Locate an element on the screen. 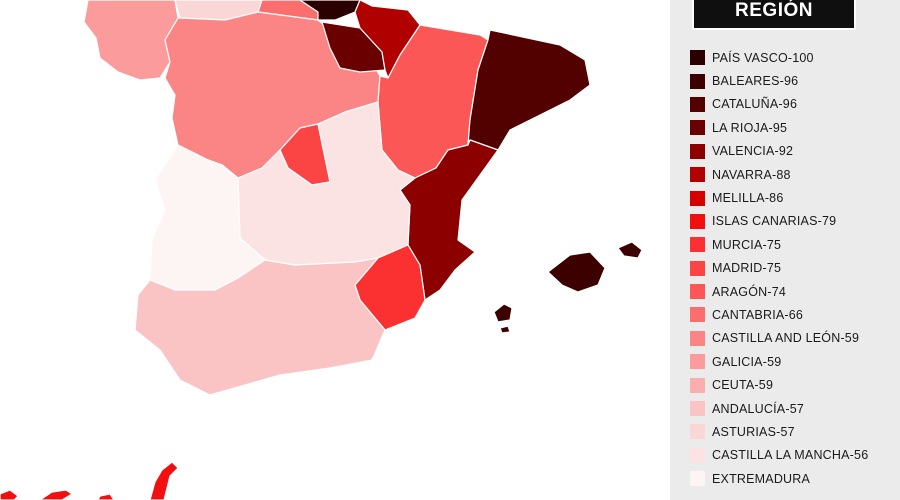  region-baleares-ibiza is located at coordinates (503, 313).